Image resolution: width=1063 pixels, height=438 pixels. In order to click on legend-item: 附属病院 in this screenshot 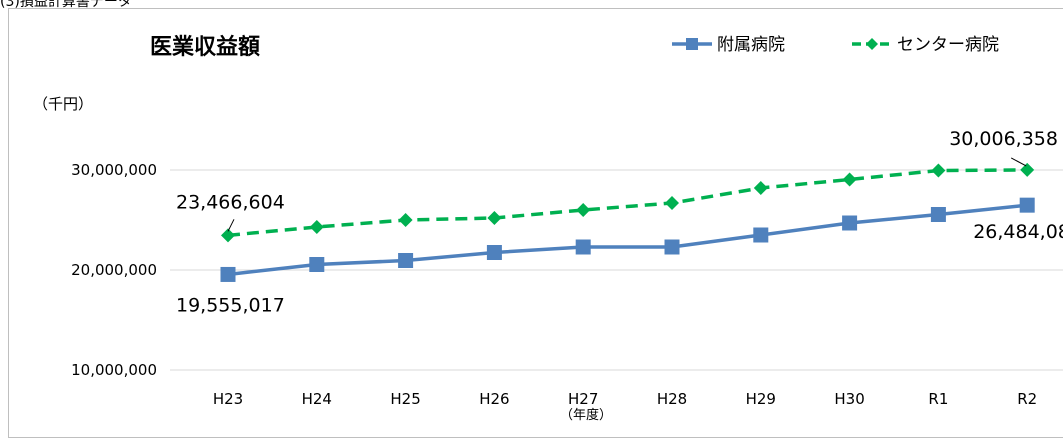, I will do `click(728, 45)`.